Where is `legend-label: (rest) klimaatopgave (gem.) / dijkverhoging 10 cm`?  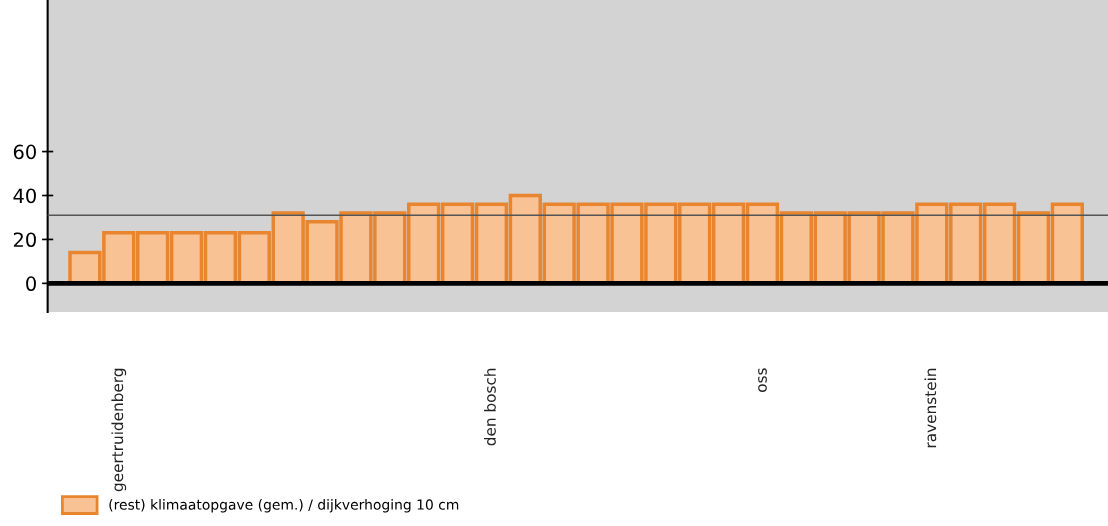 legend-label: (rest) klimaatopgave (gem.) / dijkverhoging 10 cm is located at coordinates (284, 506).